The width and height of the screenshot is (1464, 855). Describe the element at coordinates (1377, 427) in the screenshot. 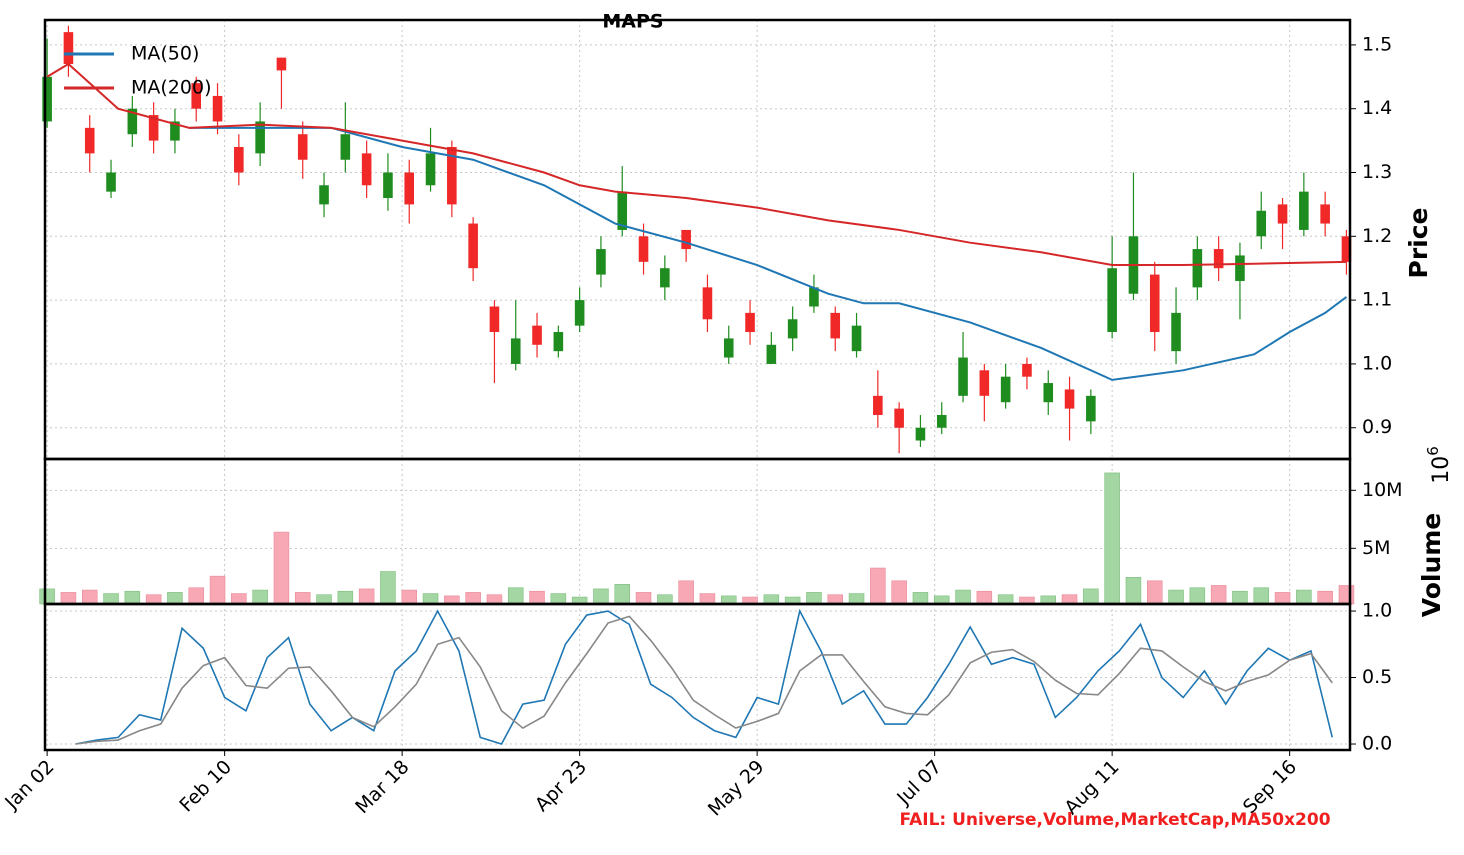

I see `y-tick-label: 0.9` at that location.